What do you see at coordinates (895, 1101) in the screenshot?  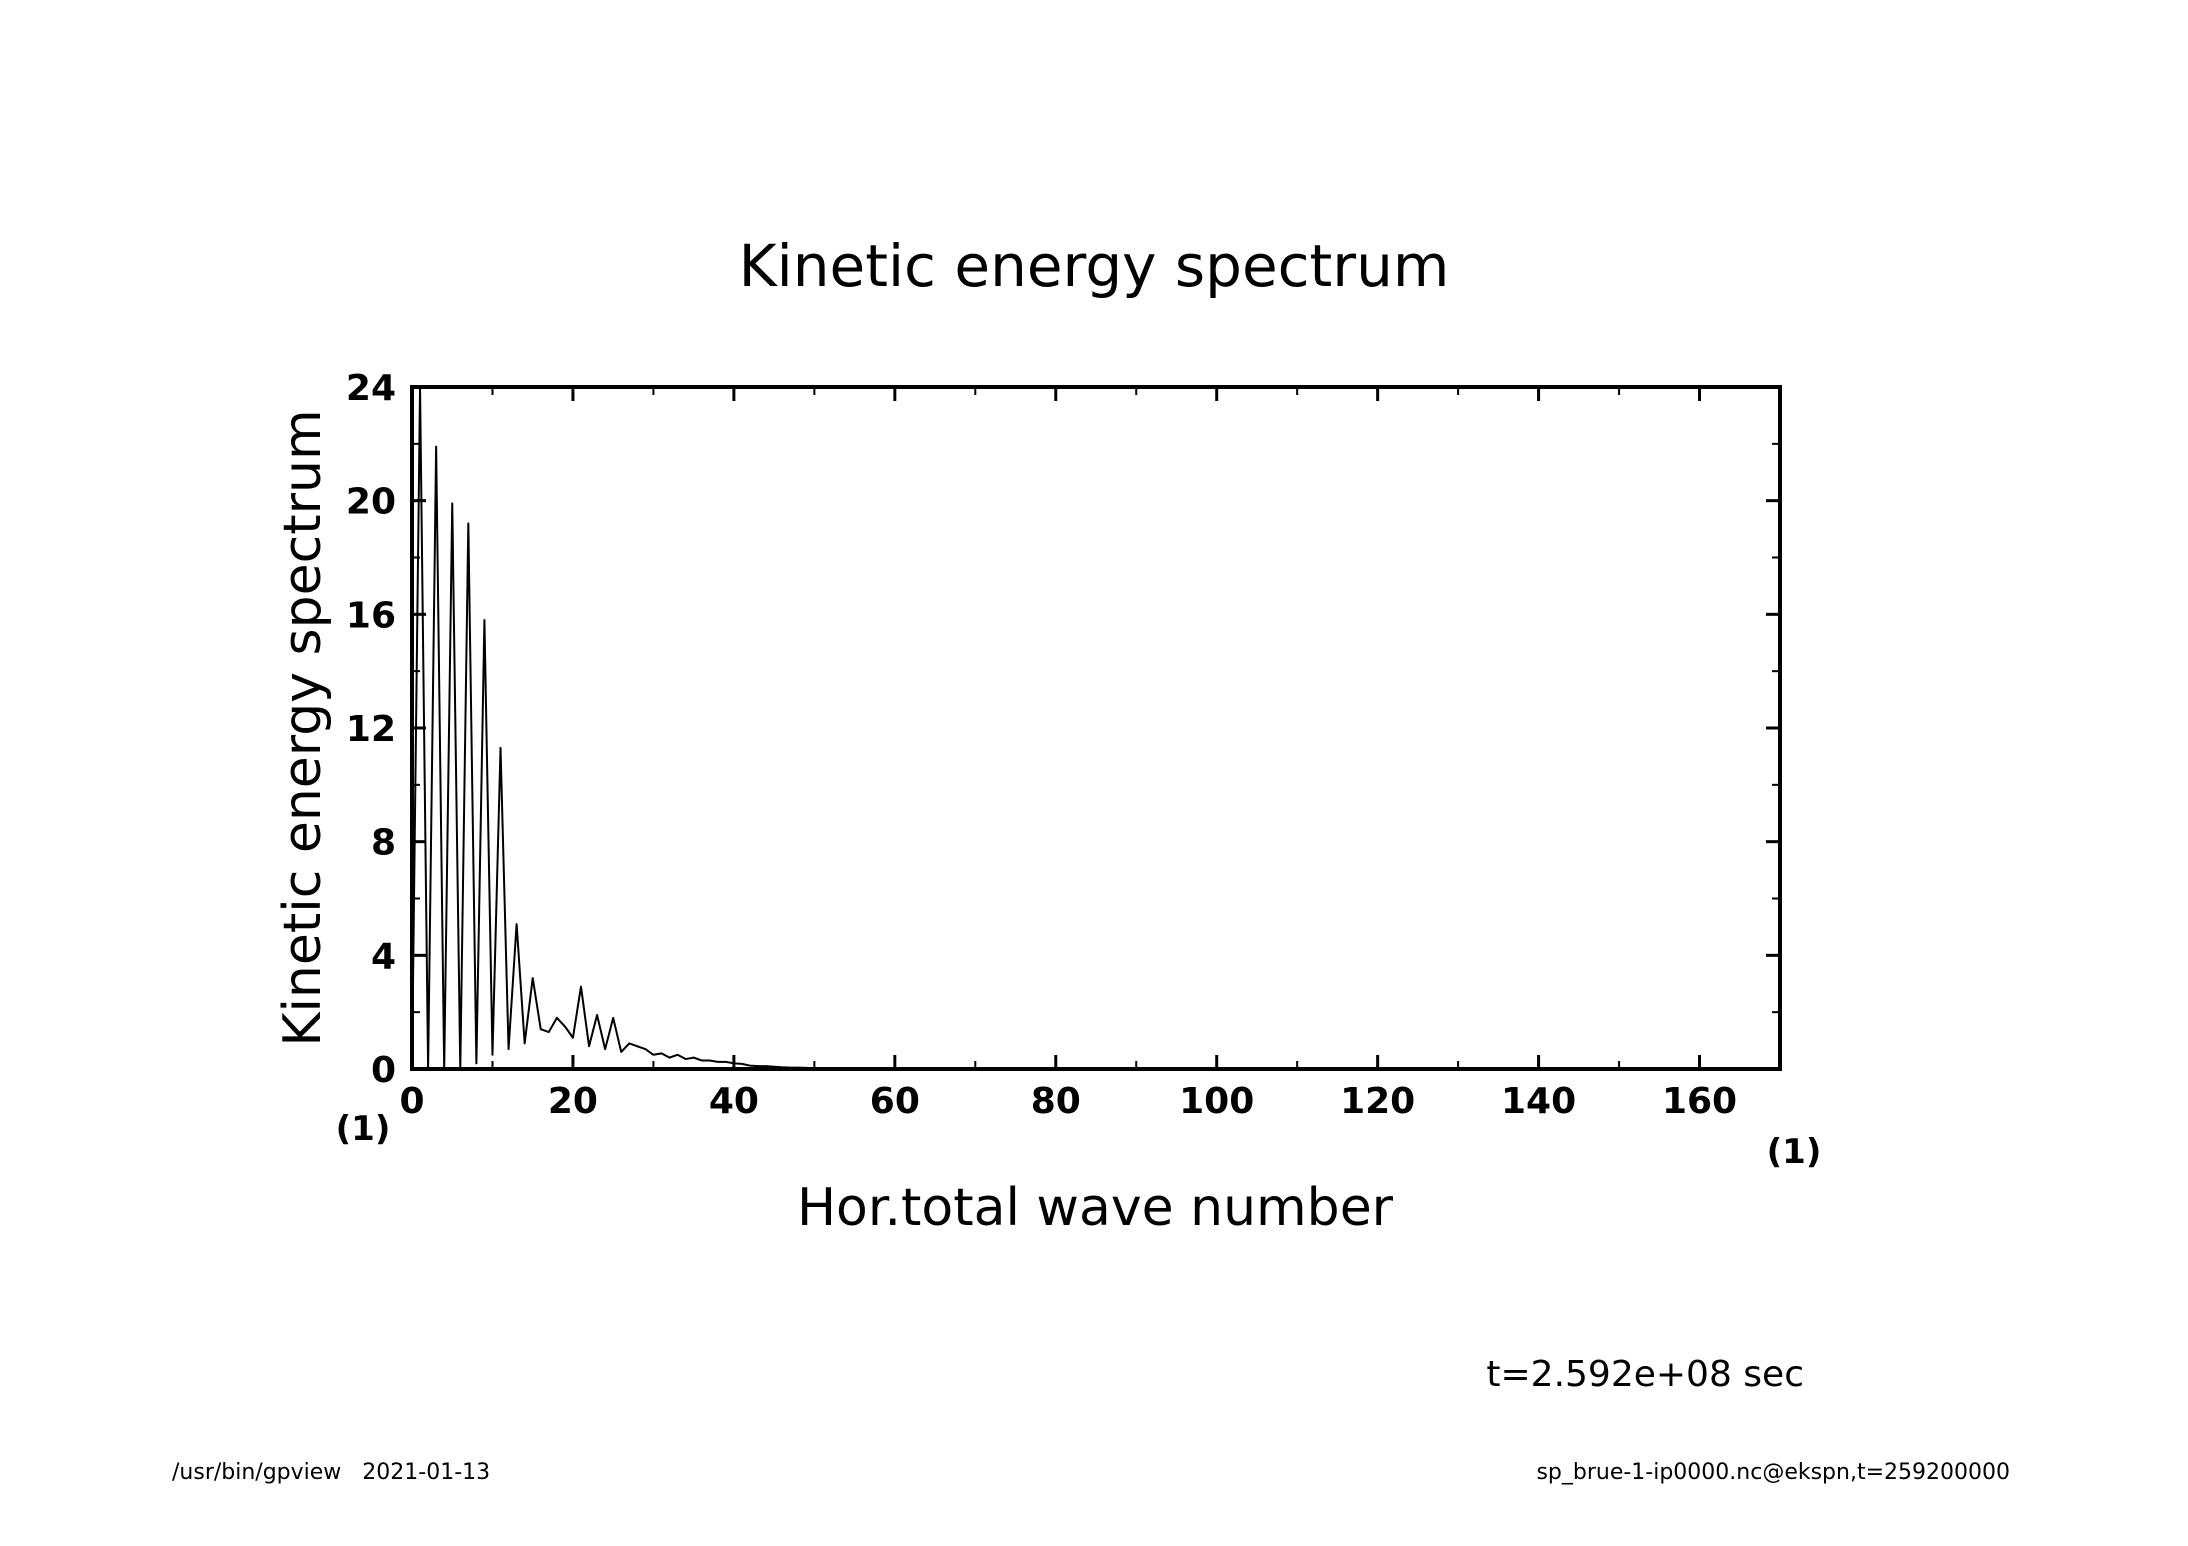 I see `x-tick-label: 60` at bounding box center [895, 1101].